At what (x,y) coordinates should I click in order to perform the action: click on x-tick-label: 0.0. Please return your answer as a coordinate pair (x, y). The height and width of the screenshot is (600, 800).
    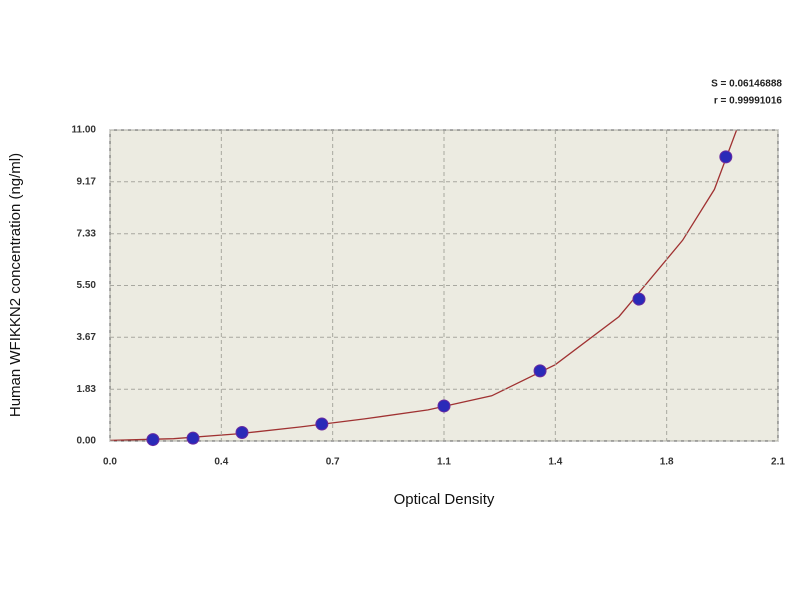
    Looking at the image, I should click on (110, 462).